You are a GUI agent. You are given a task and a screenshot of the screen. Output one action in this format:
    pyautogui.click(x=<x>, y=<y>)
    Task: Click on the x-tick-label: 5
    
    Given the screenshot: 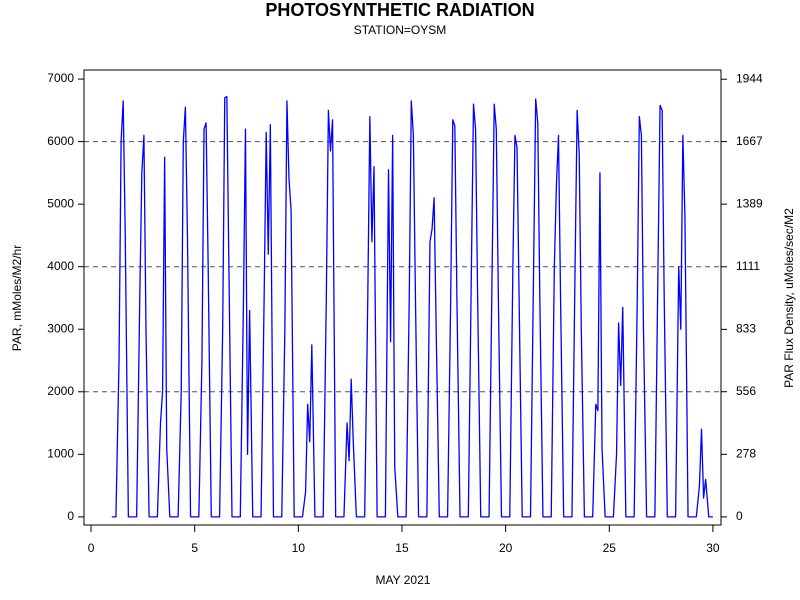 What is the action you would take?
    pyautogui.click(x=194, y=548)
    